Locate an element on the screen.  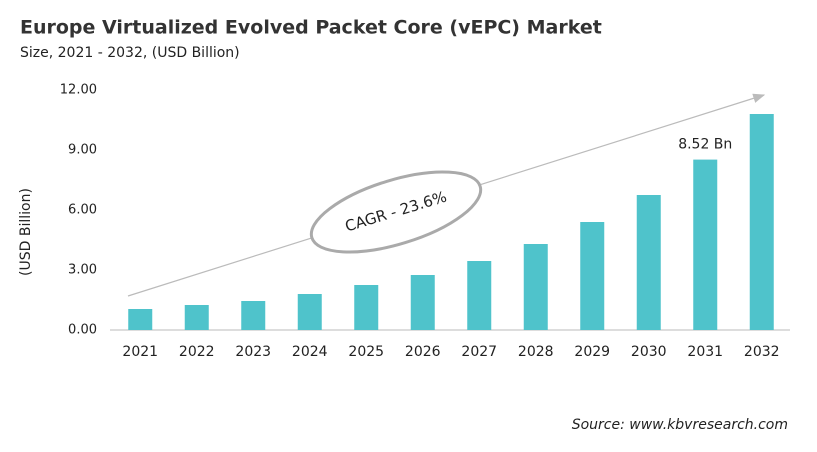
cagr-ellipse is located at coordinates (396, 212).